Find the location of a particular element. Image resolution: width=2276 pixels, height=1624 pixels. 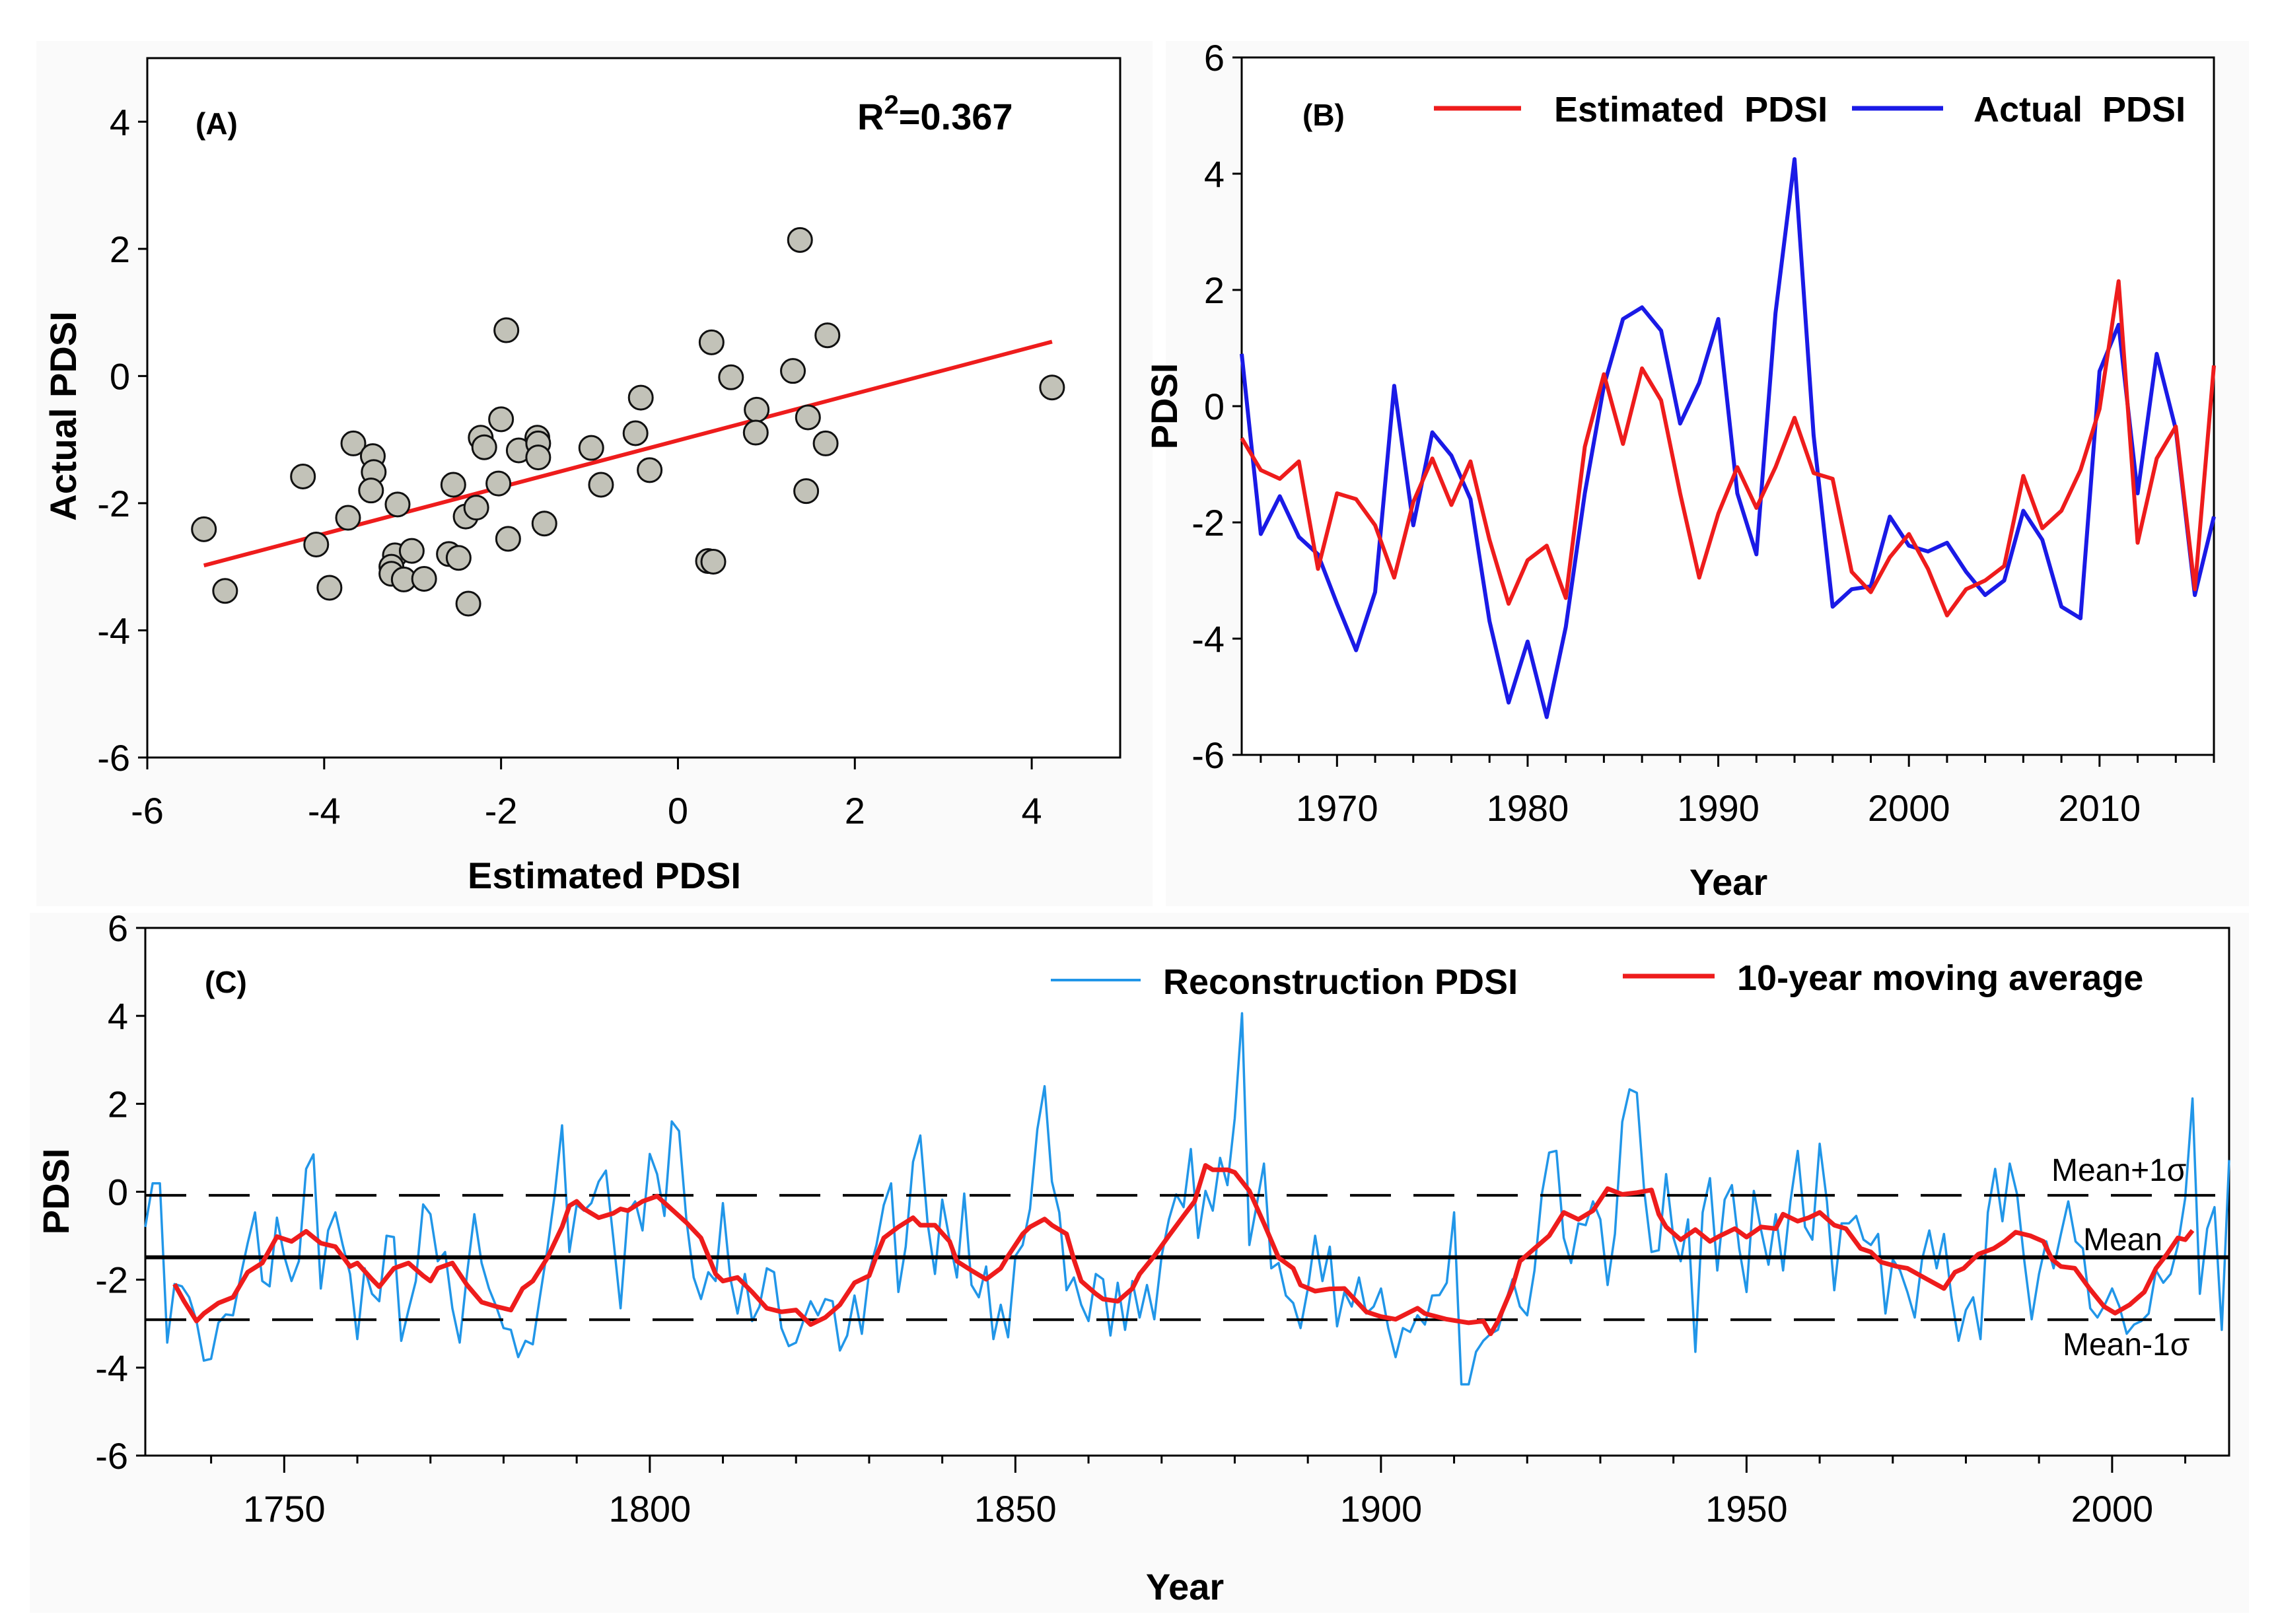

panel-b-x-axis-title: Year is located at coordinates (1728, 882).